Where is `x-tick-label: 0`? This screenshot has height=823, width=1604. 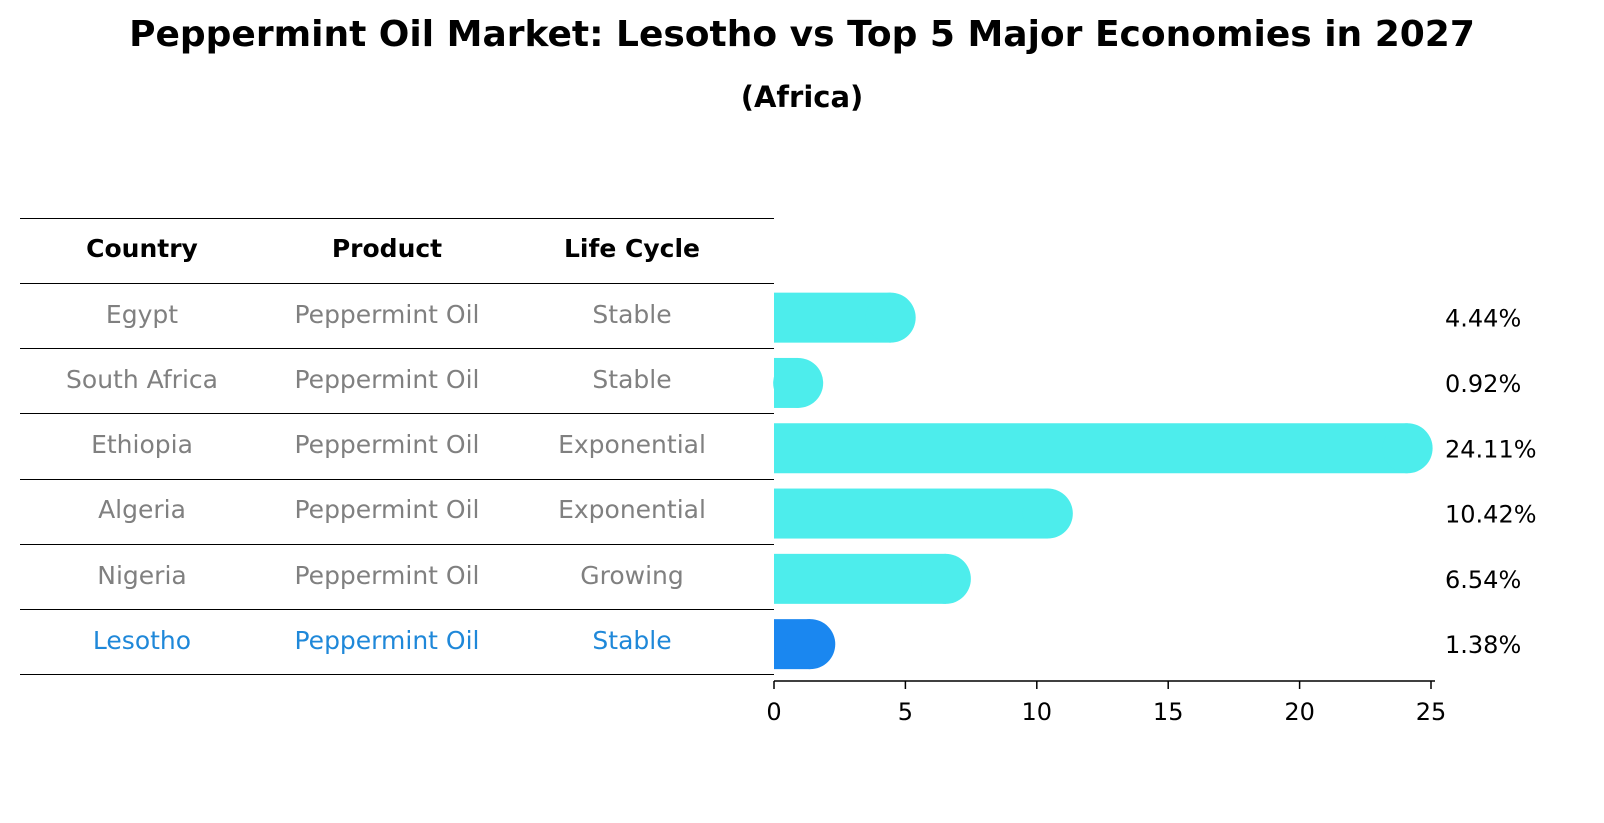 x-tick-label: 0 is located at coordinates (773, 712).